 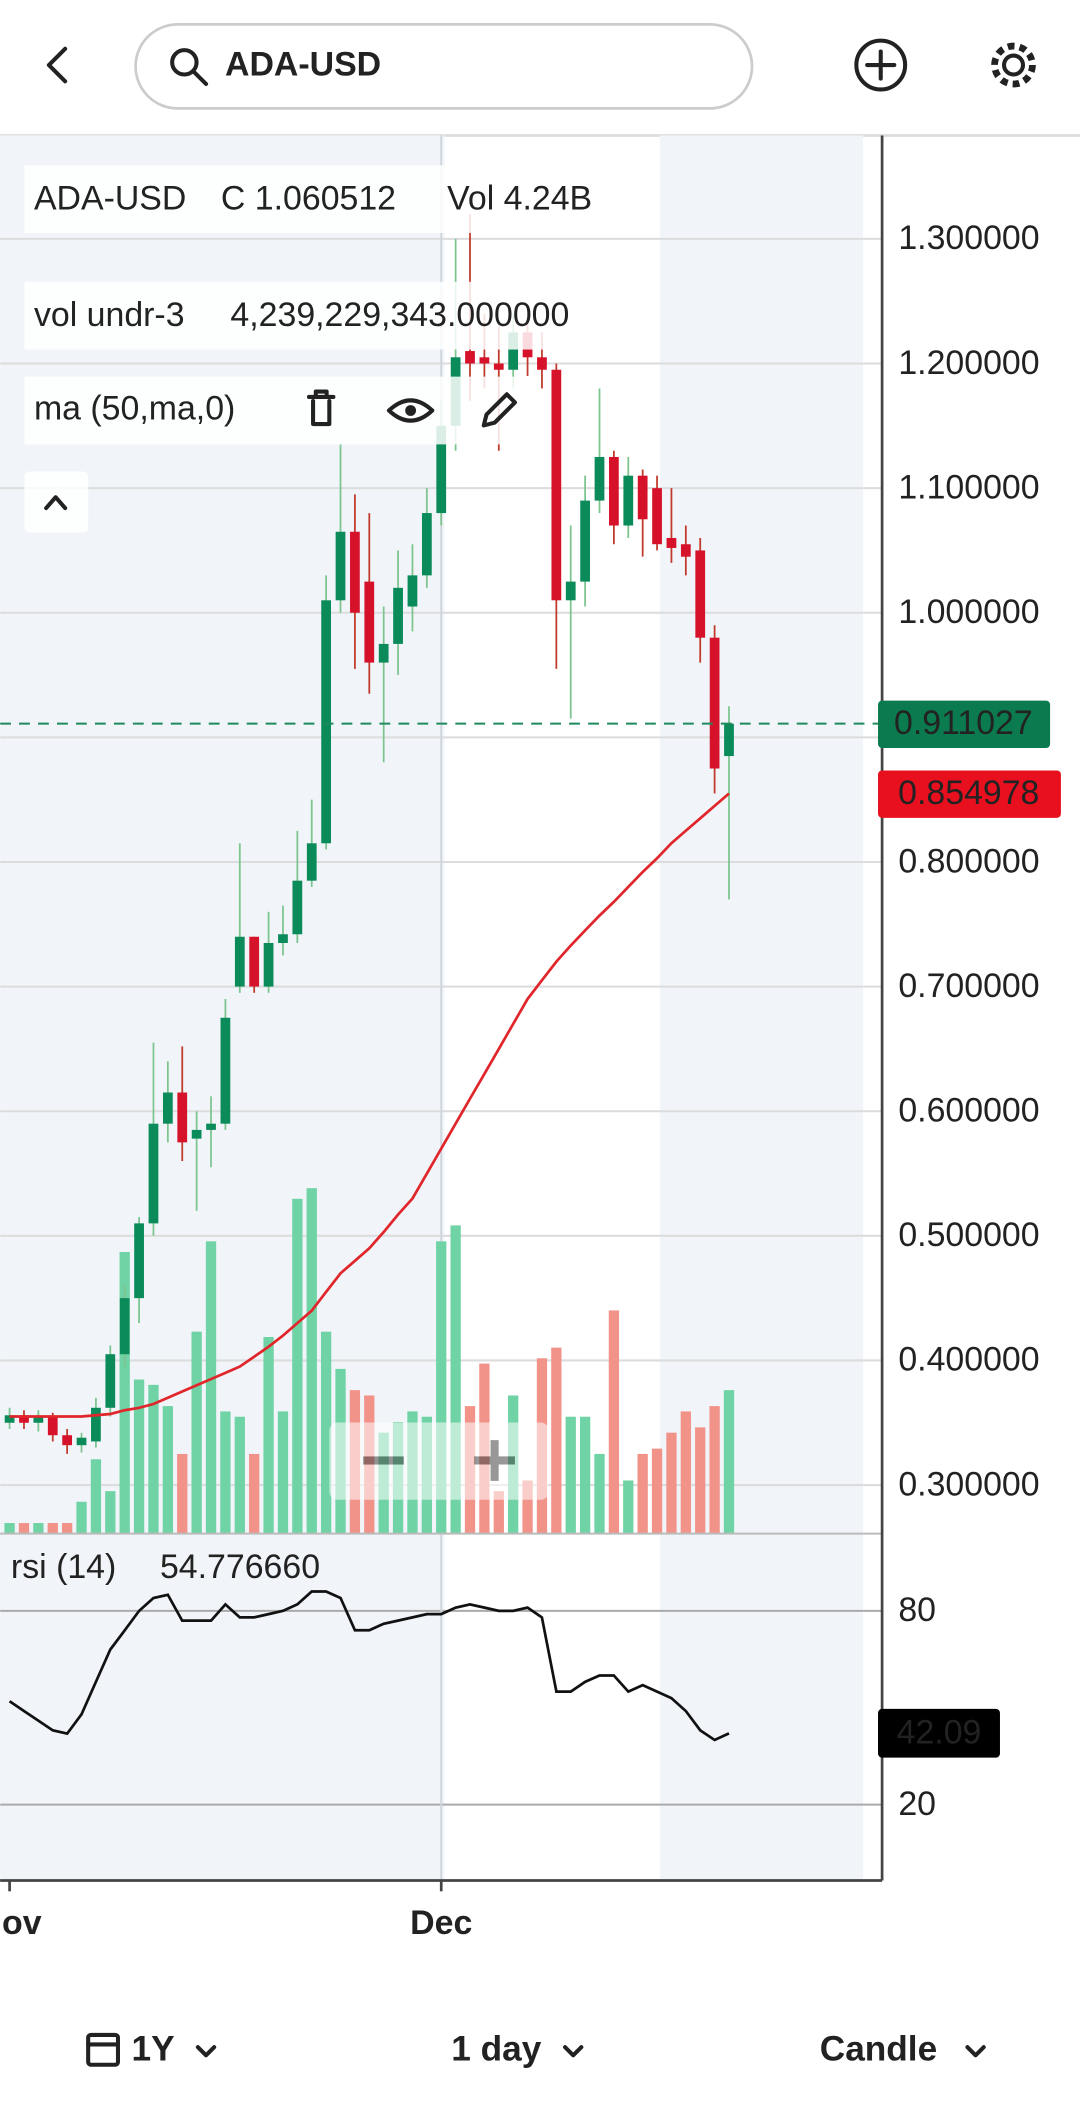 What do you see at coordinates (1013, 65) in the screenshot?
I see `settings-button` at bounding box center [1013, 65].